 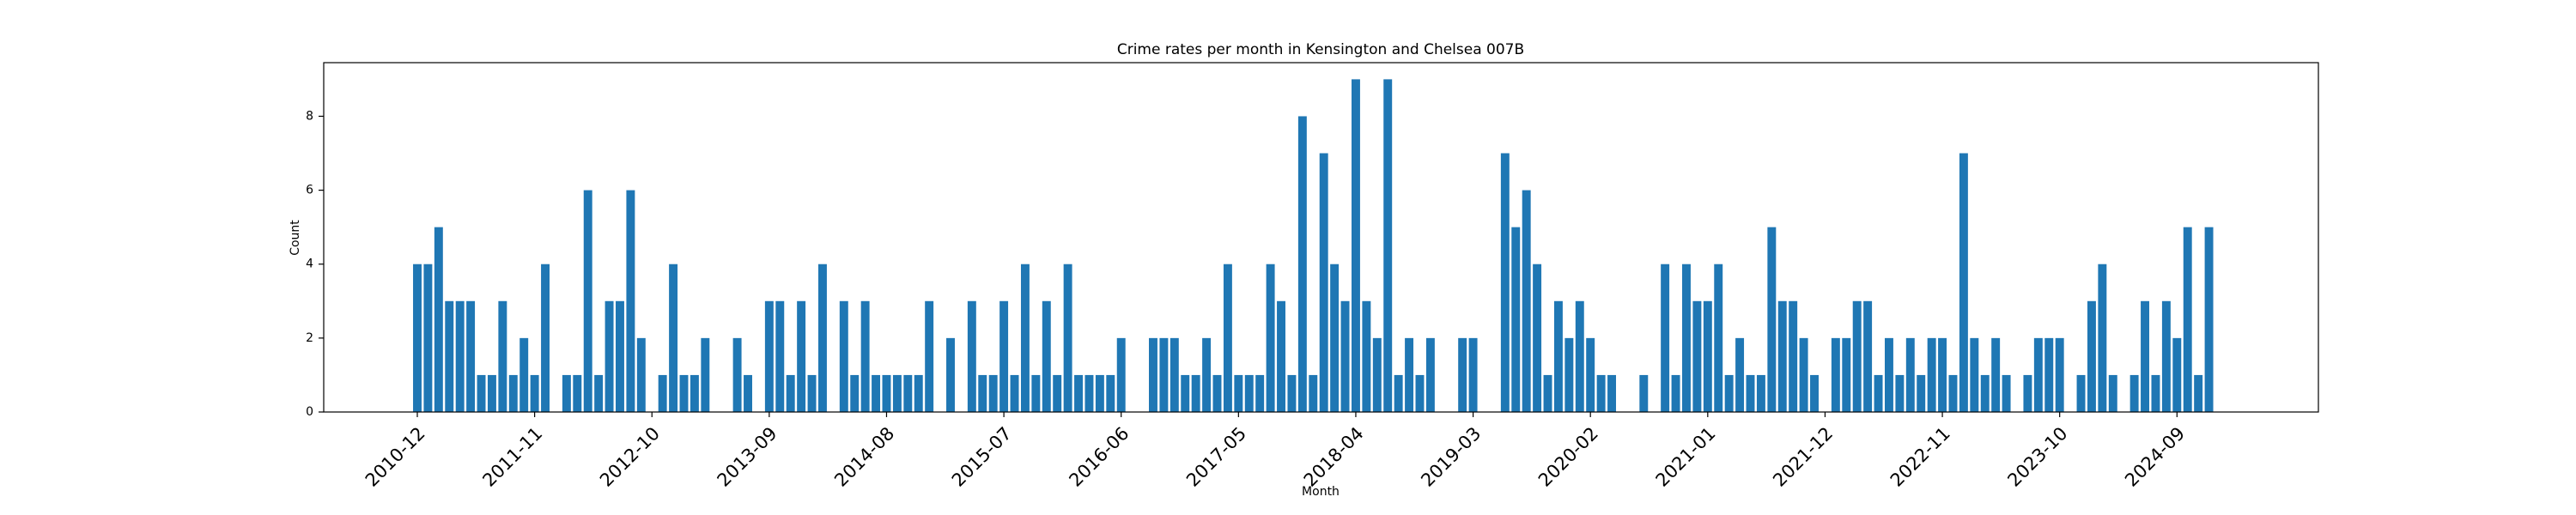 I want to click on x-tick-label: 2016-06, so click(x=1099, y=457).